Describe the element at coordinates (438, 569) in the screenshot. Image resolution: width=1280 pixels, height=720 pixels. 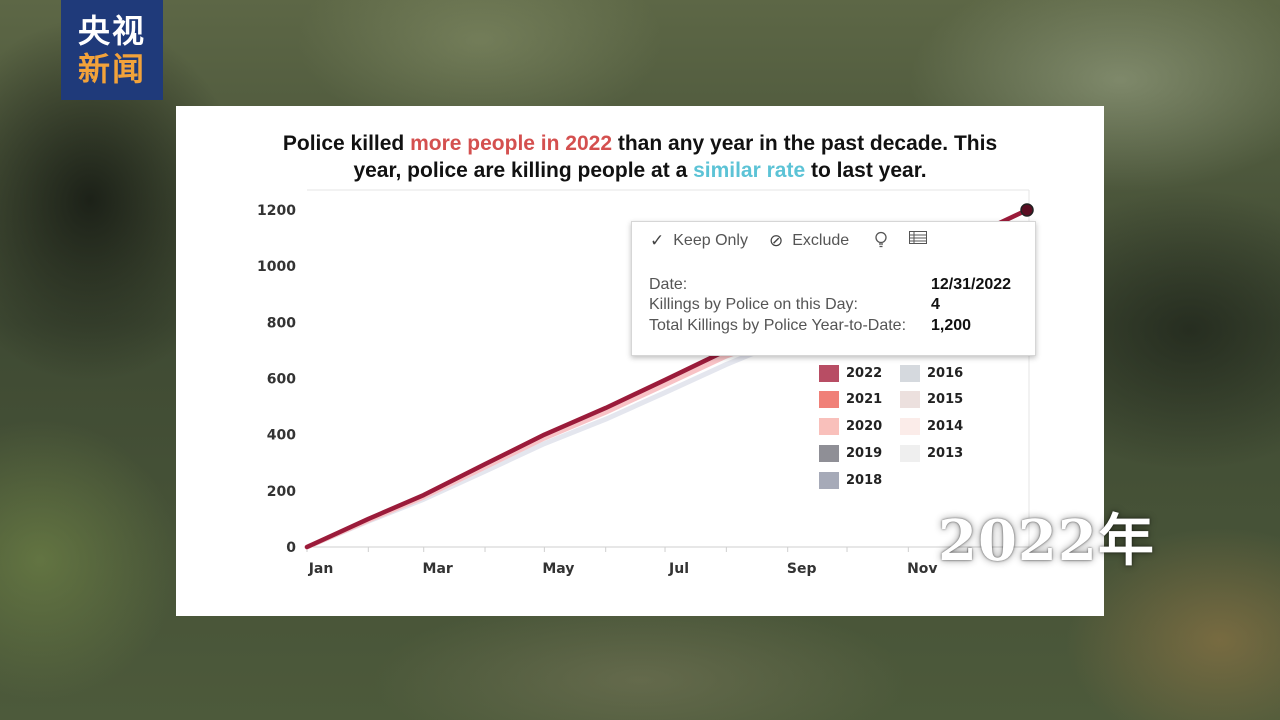
I see `x-tick-label: Mar` at that location.